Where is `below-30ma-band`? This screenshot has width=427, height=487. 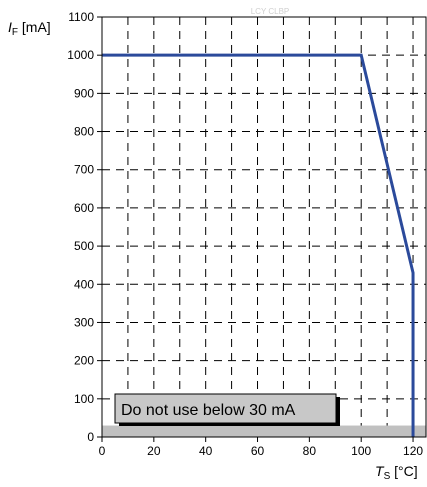
below-30ma-band is located at coordinates (264, 431).